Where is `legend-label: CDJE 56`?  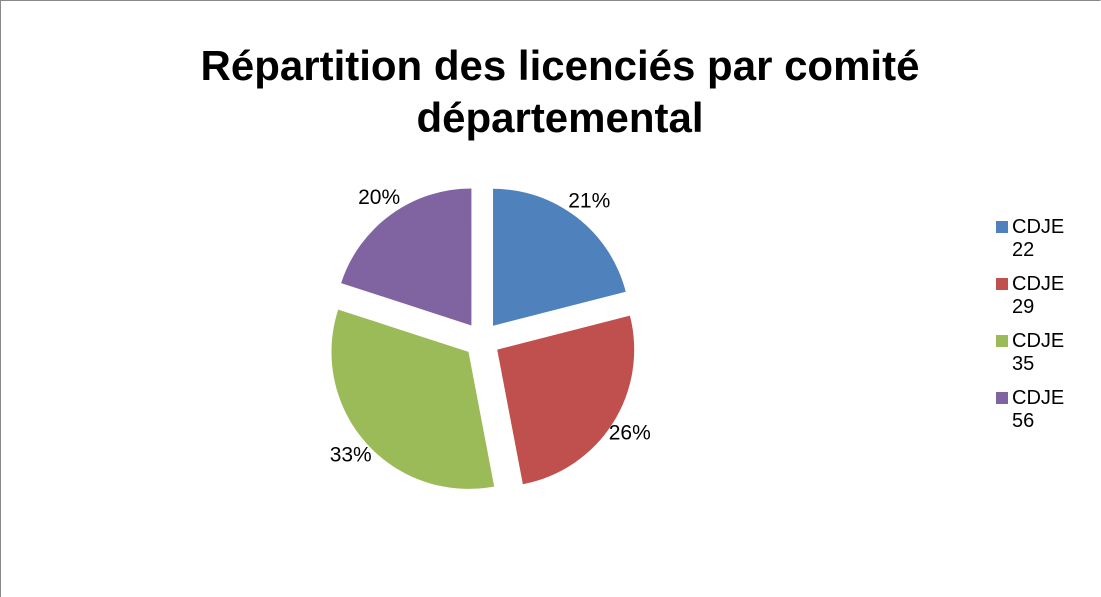 legend-label: CDJE 56 is located at coordinates (1038, 409).